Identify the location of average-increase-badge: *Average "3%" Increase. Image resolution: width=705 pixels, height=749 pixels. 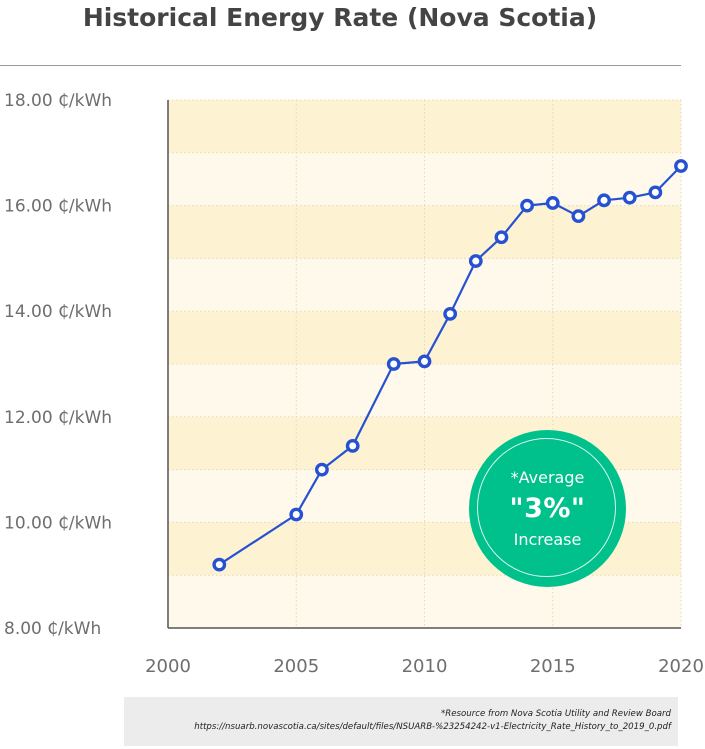
(547, 508).